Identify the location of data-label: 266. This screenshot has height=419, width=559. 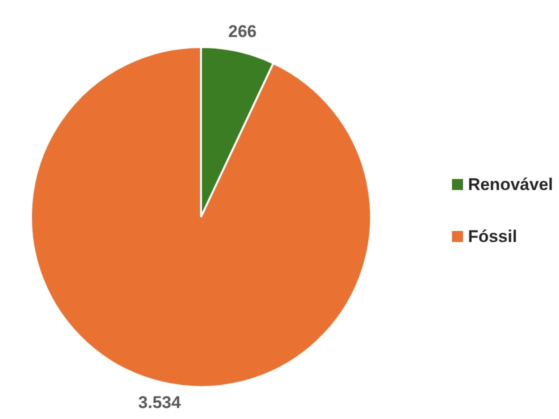
(242, 32).